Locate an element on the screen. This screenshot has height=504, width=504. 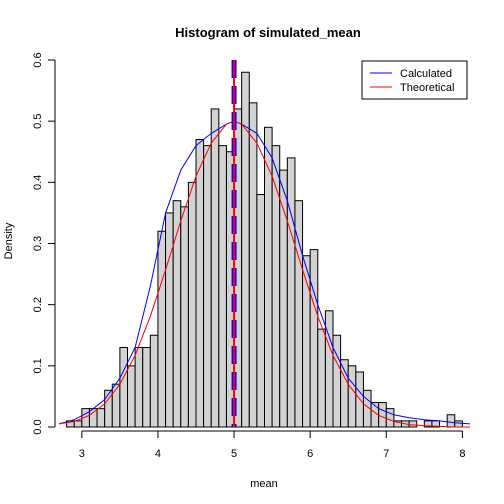
x-tick-label: 6 is located at coordinates (310, 454).